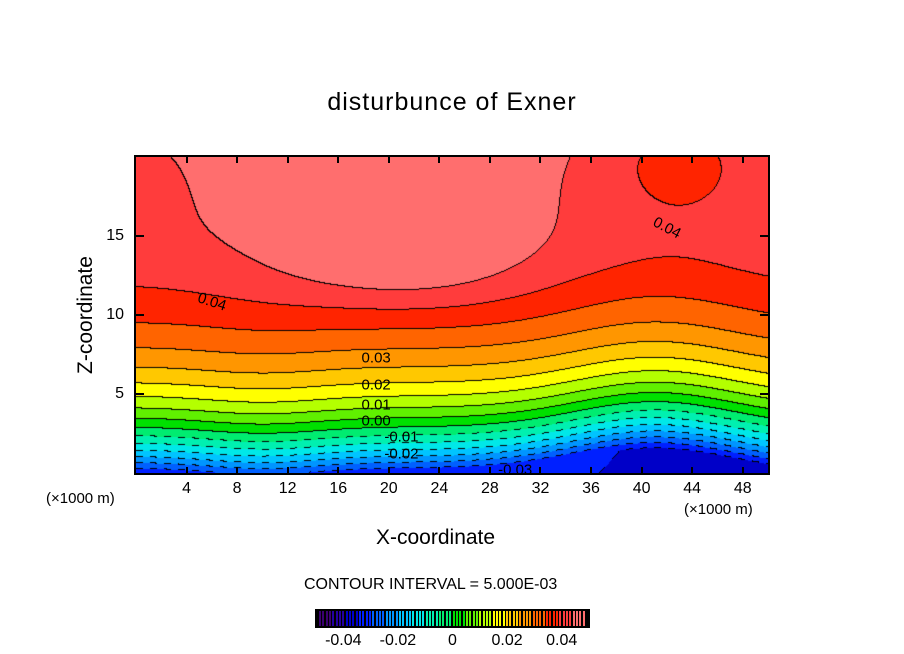  Describe the element at coordinates (338, 488) in the screenshot. I see `x-tick-label: 16` at that location.